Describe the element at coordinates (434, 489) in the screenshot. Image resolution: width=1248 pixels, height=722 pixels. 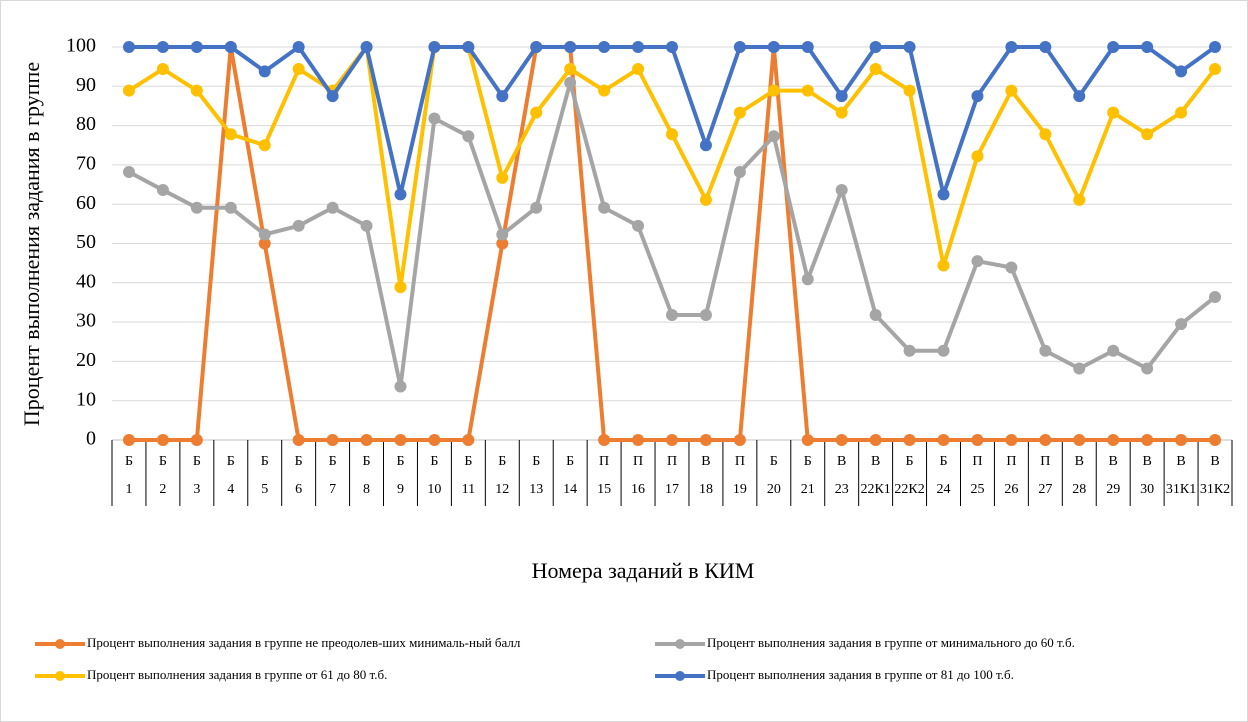
I see `x-tick-label: 10` at that location.